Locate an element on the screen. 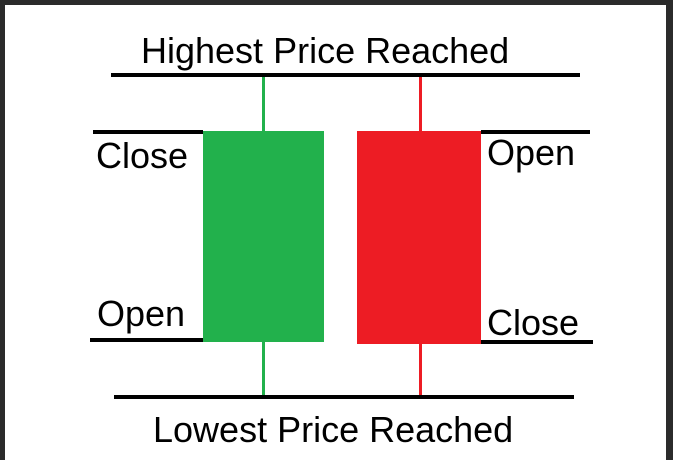  highest-price-label: Highest Price Reached is located at coordinates (325, 50).